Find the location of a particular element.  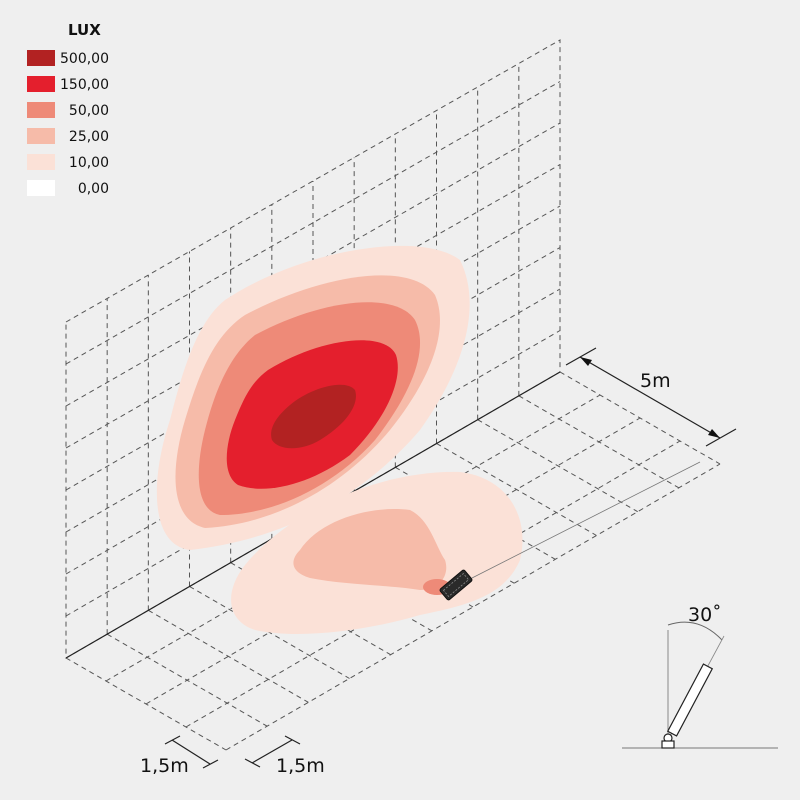

grid-y-label: 1,5m is located at coordinates (300, 766).